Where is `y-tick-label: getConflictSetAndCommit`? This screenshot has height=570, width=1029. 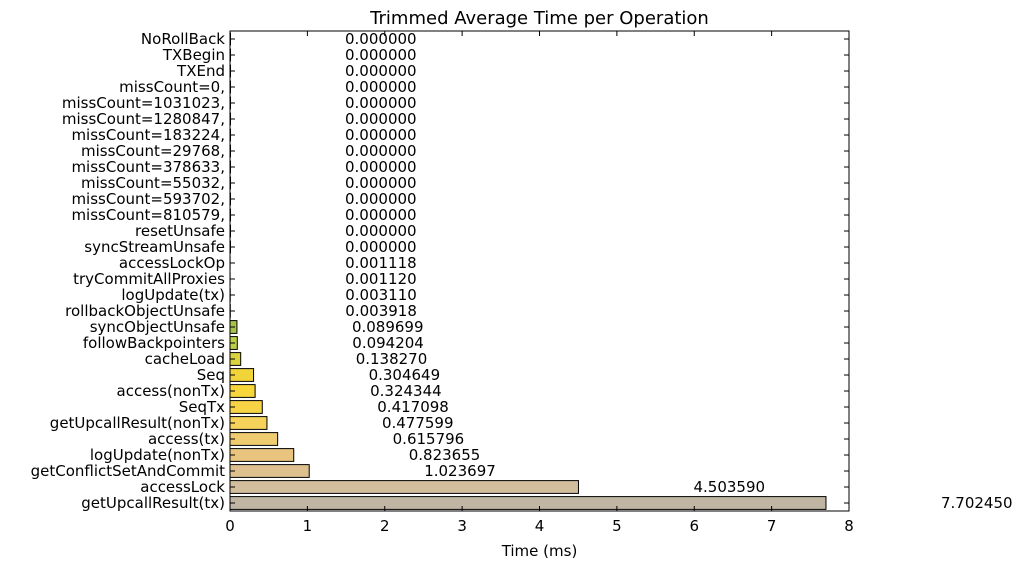 y-tick-label: getConflictSetAndCommit is located at coordinates (128, 471).